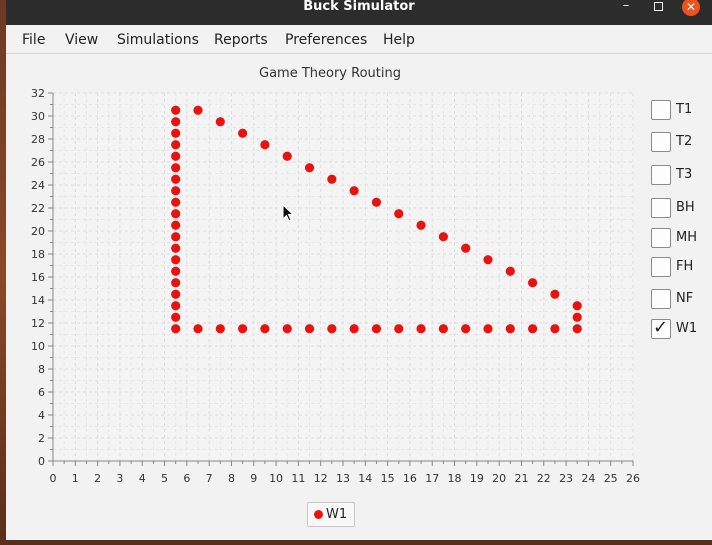 The width and height of the screenshot is (712, 545). What do you see at coordinates (687, 328) in the screenshot?
I see `toggle-label: W1` at bounding box center [687, 328].